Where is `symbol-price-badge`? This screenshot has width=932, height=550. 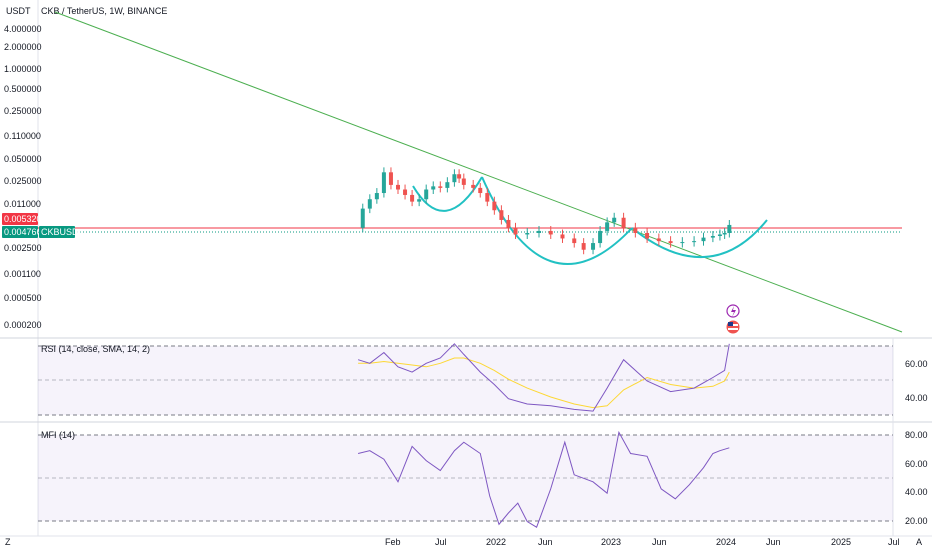
symbol-price-badge is located at coordinates (20, 232).